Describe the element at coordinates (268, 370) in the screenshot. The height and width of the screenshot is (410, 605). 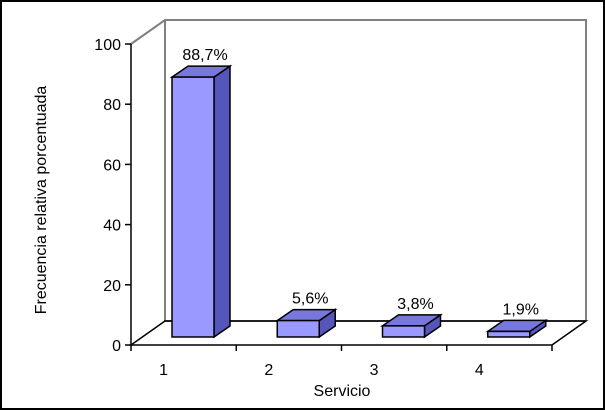
I see `x-tick-label: 2` at that location.